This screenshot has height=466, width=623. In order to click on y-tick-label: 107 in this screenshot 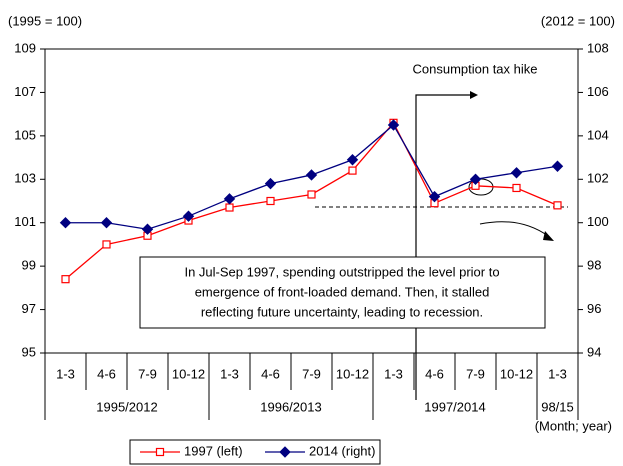, I will do `click(25, 91)`.